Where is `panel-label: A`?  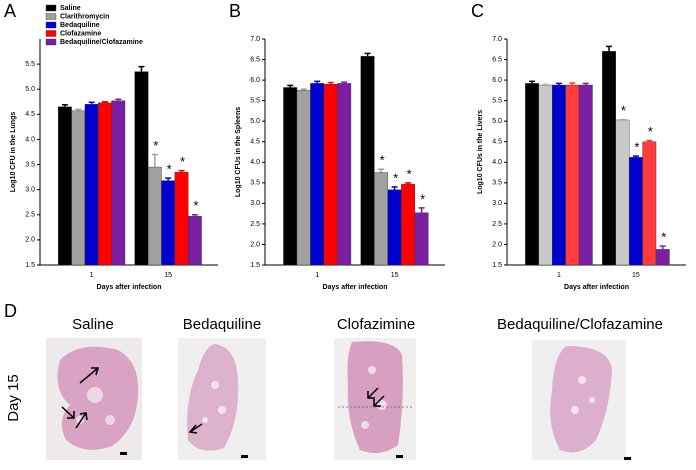
panel-label: A is located at coordinates (10, 11).